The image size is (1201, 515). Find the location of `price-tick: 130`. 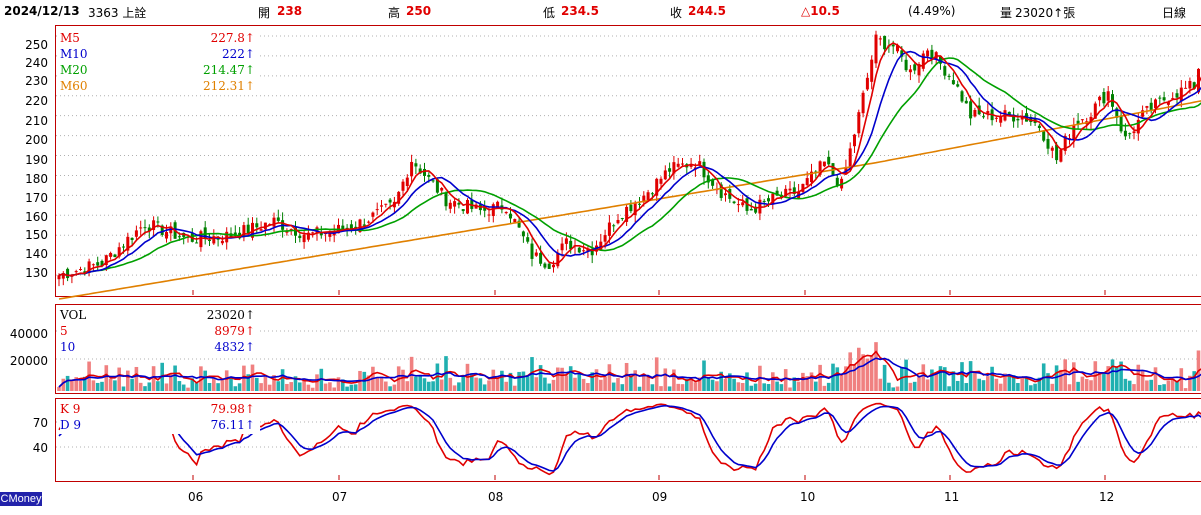

price-tick: 130 is located at coordinates (36, 273).